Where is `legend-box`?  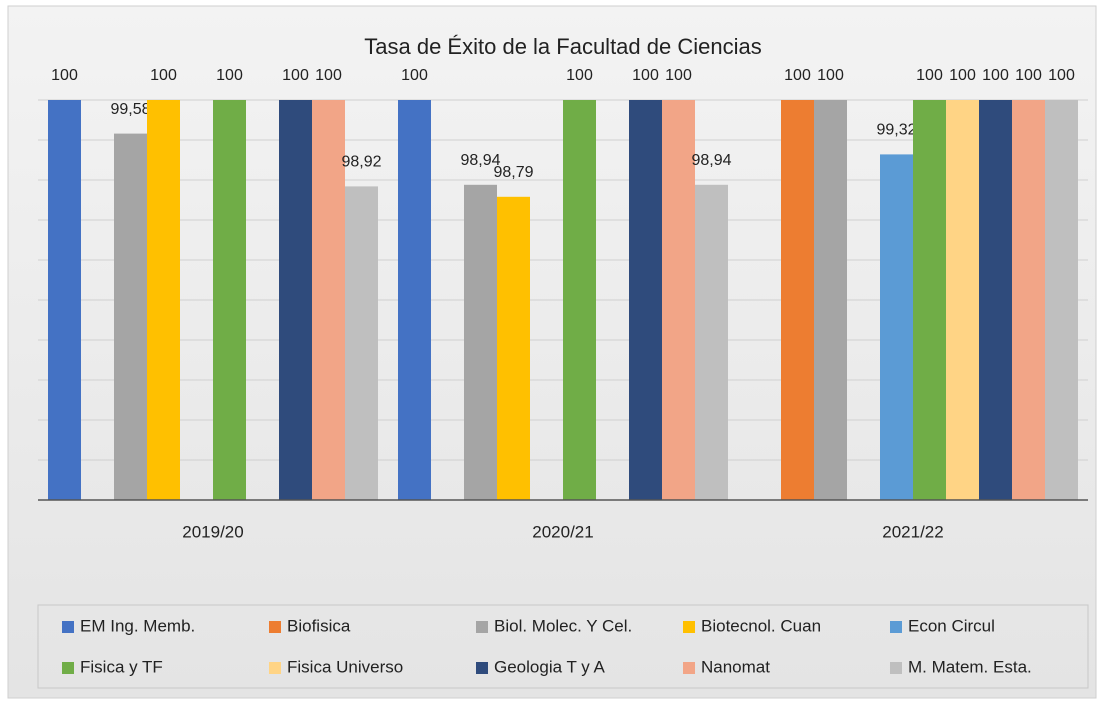
legend-box is located at coordinates (563, 646).